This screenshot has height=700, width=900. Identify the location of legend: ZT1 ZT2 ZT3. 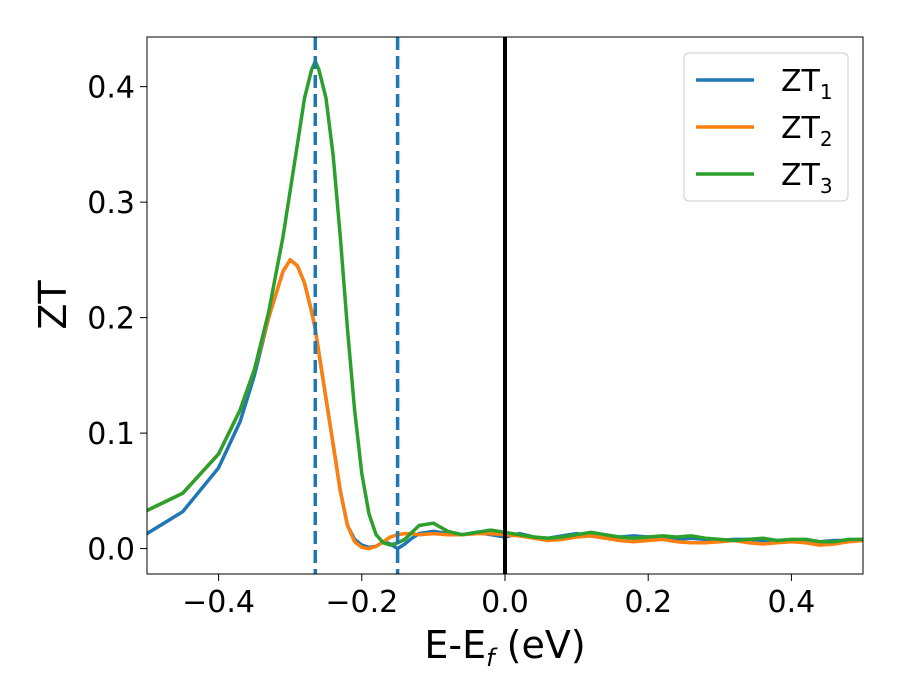
(766, 127).